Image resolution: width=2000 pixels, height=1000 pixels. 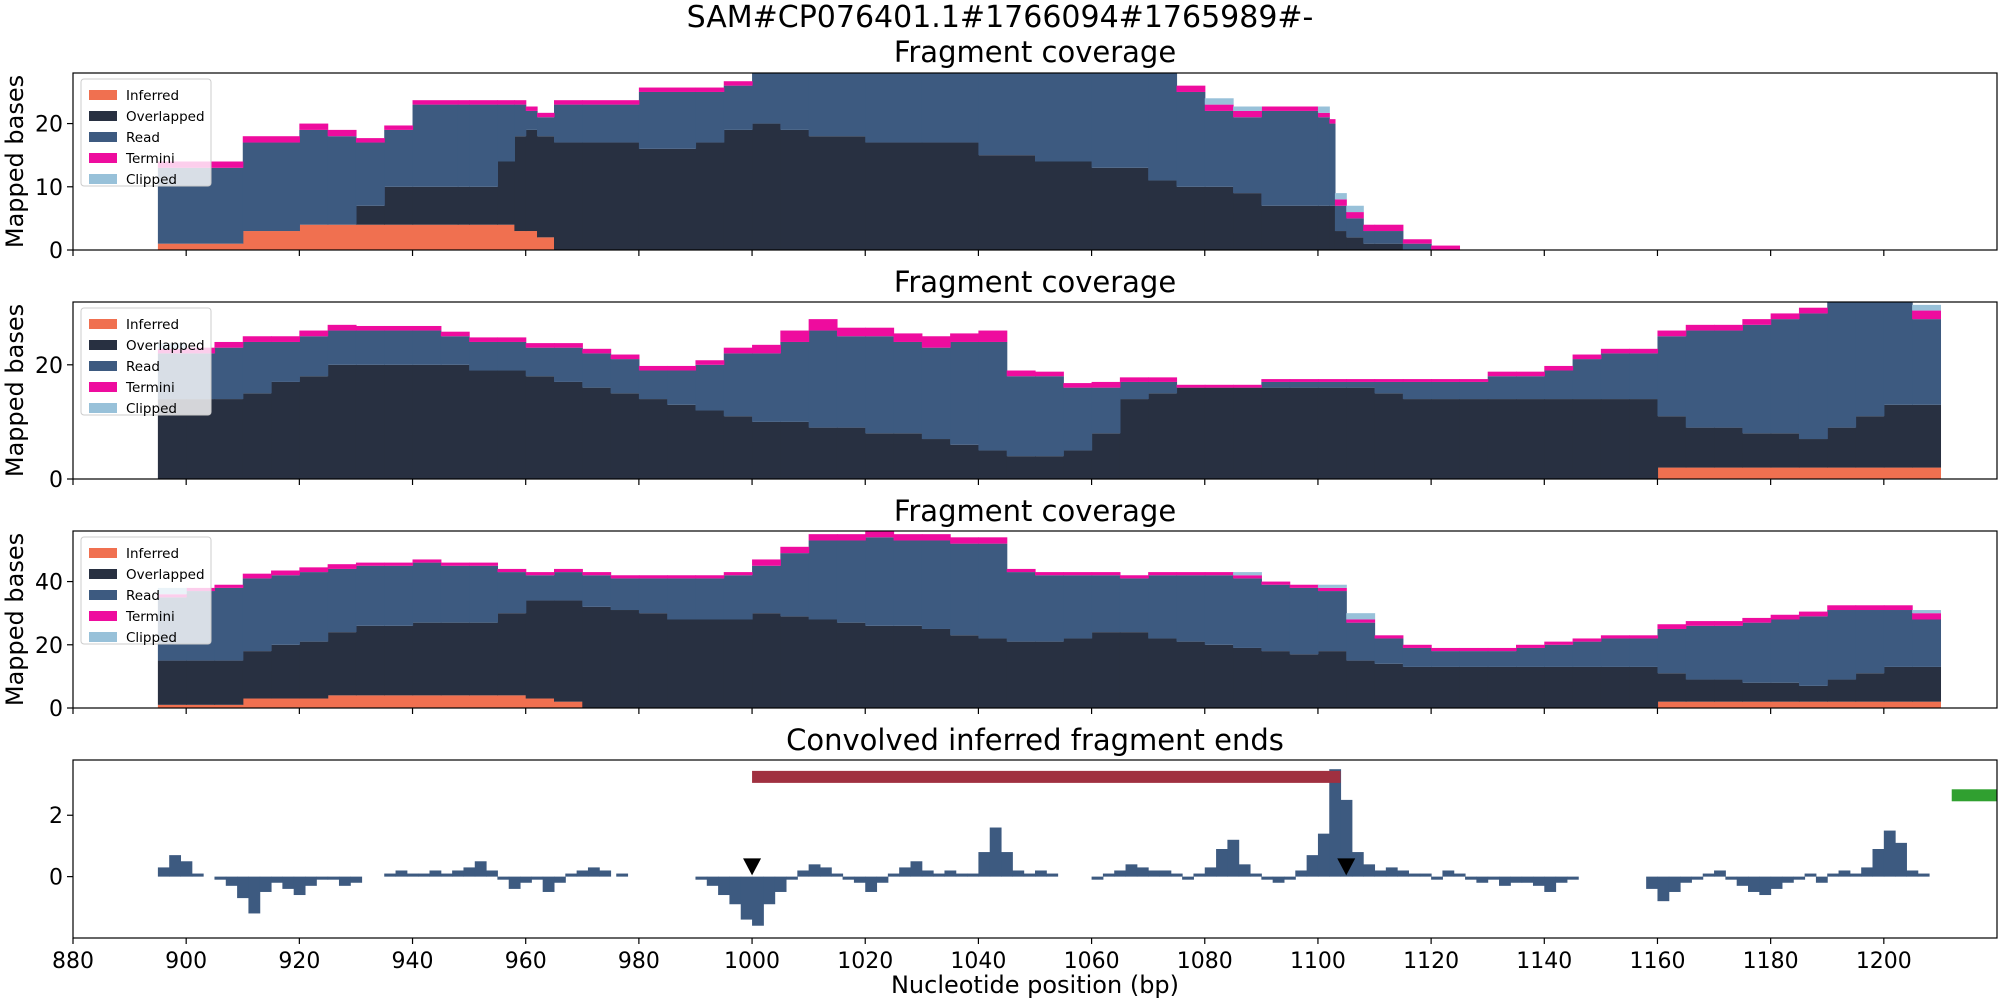 I want to click on series-inferred, so click(x=1049, y=701).